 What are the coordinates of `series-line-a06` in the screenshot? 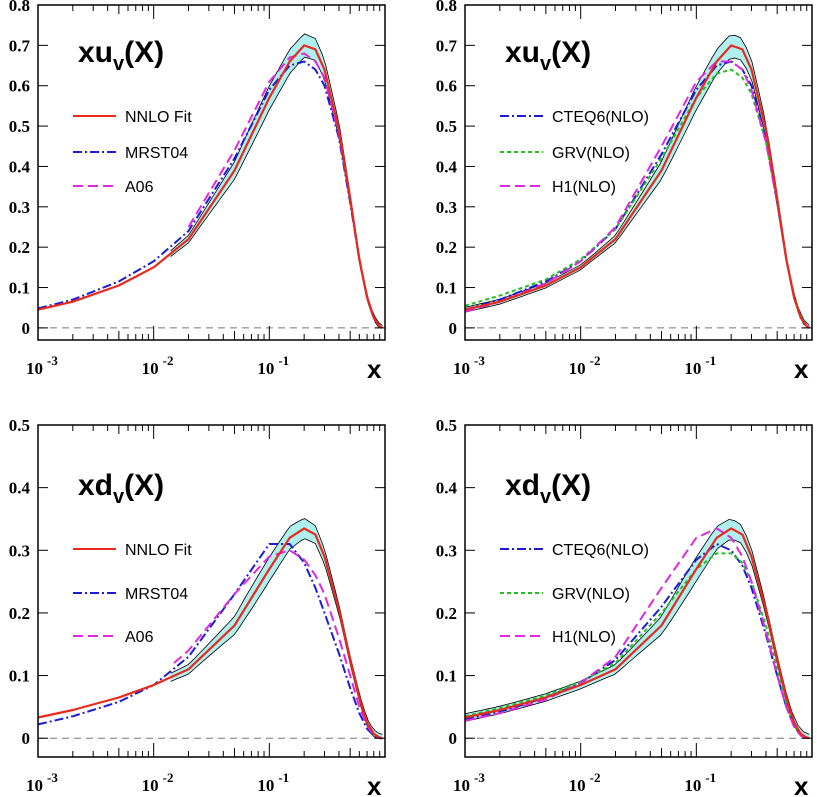 It's located at (278, 644).